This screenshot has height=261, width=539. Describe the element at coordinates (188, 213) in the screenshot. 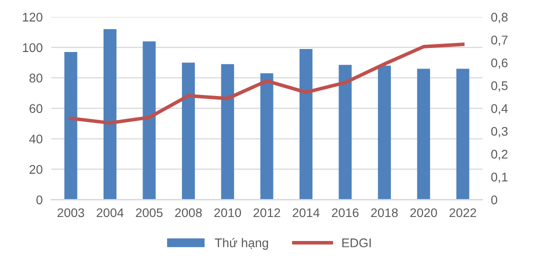

I see `x-tick-label: 2008` at that location.